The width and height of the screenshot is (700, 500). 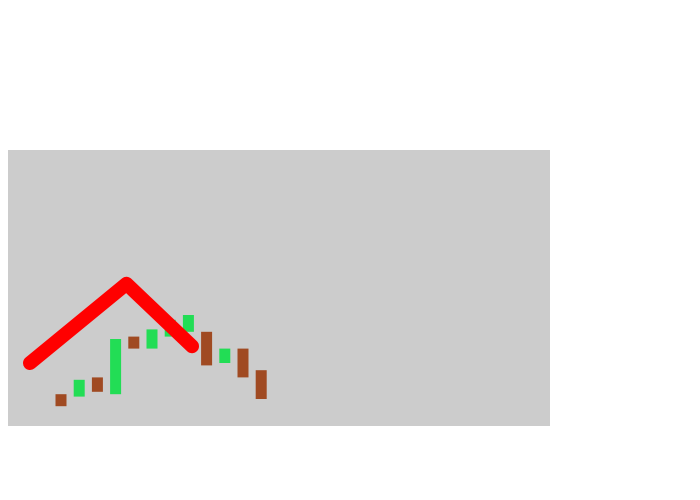 What do you see at coordinates (111, 323) in the screenshot?
I see `overlay-line` at bounding box center [111, 323].